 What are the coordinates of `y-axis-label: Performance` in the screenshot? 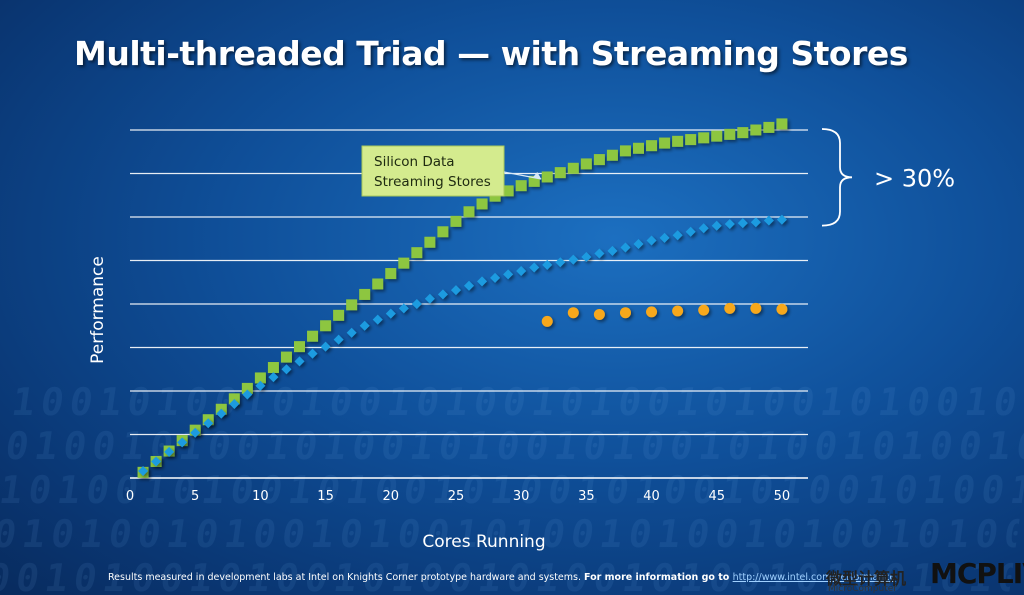 It's located at (98, 310).